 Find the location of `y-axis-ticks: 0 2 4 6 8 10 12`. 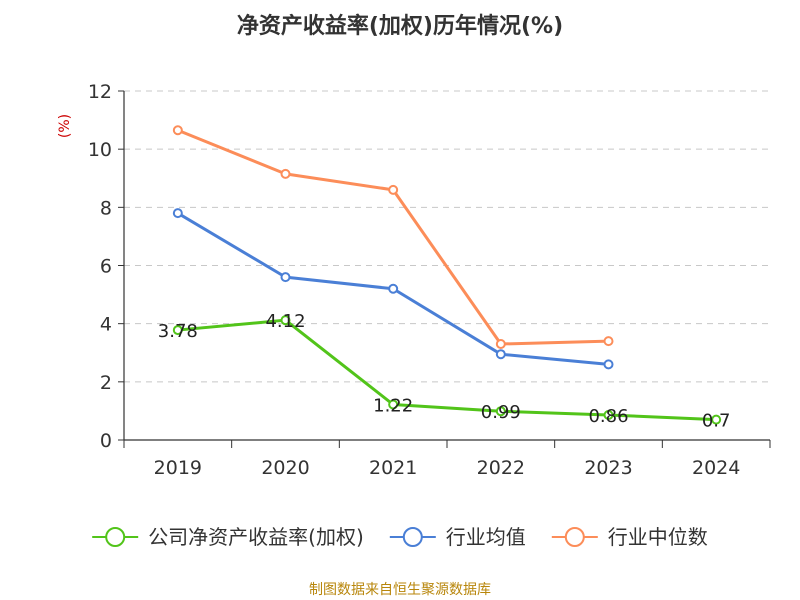

y-axis-ticks: 0 2 4 6 8 10 12 is located at coordinates (106, 266).